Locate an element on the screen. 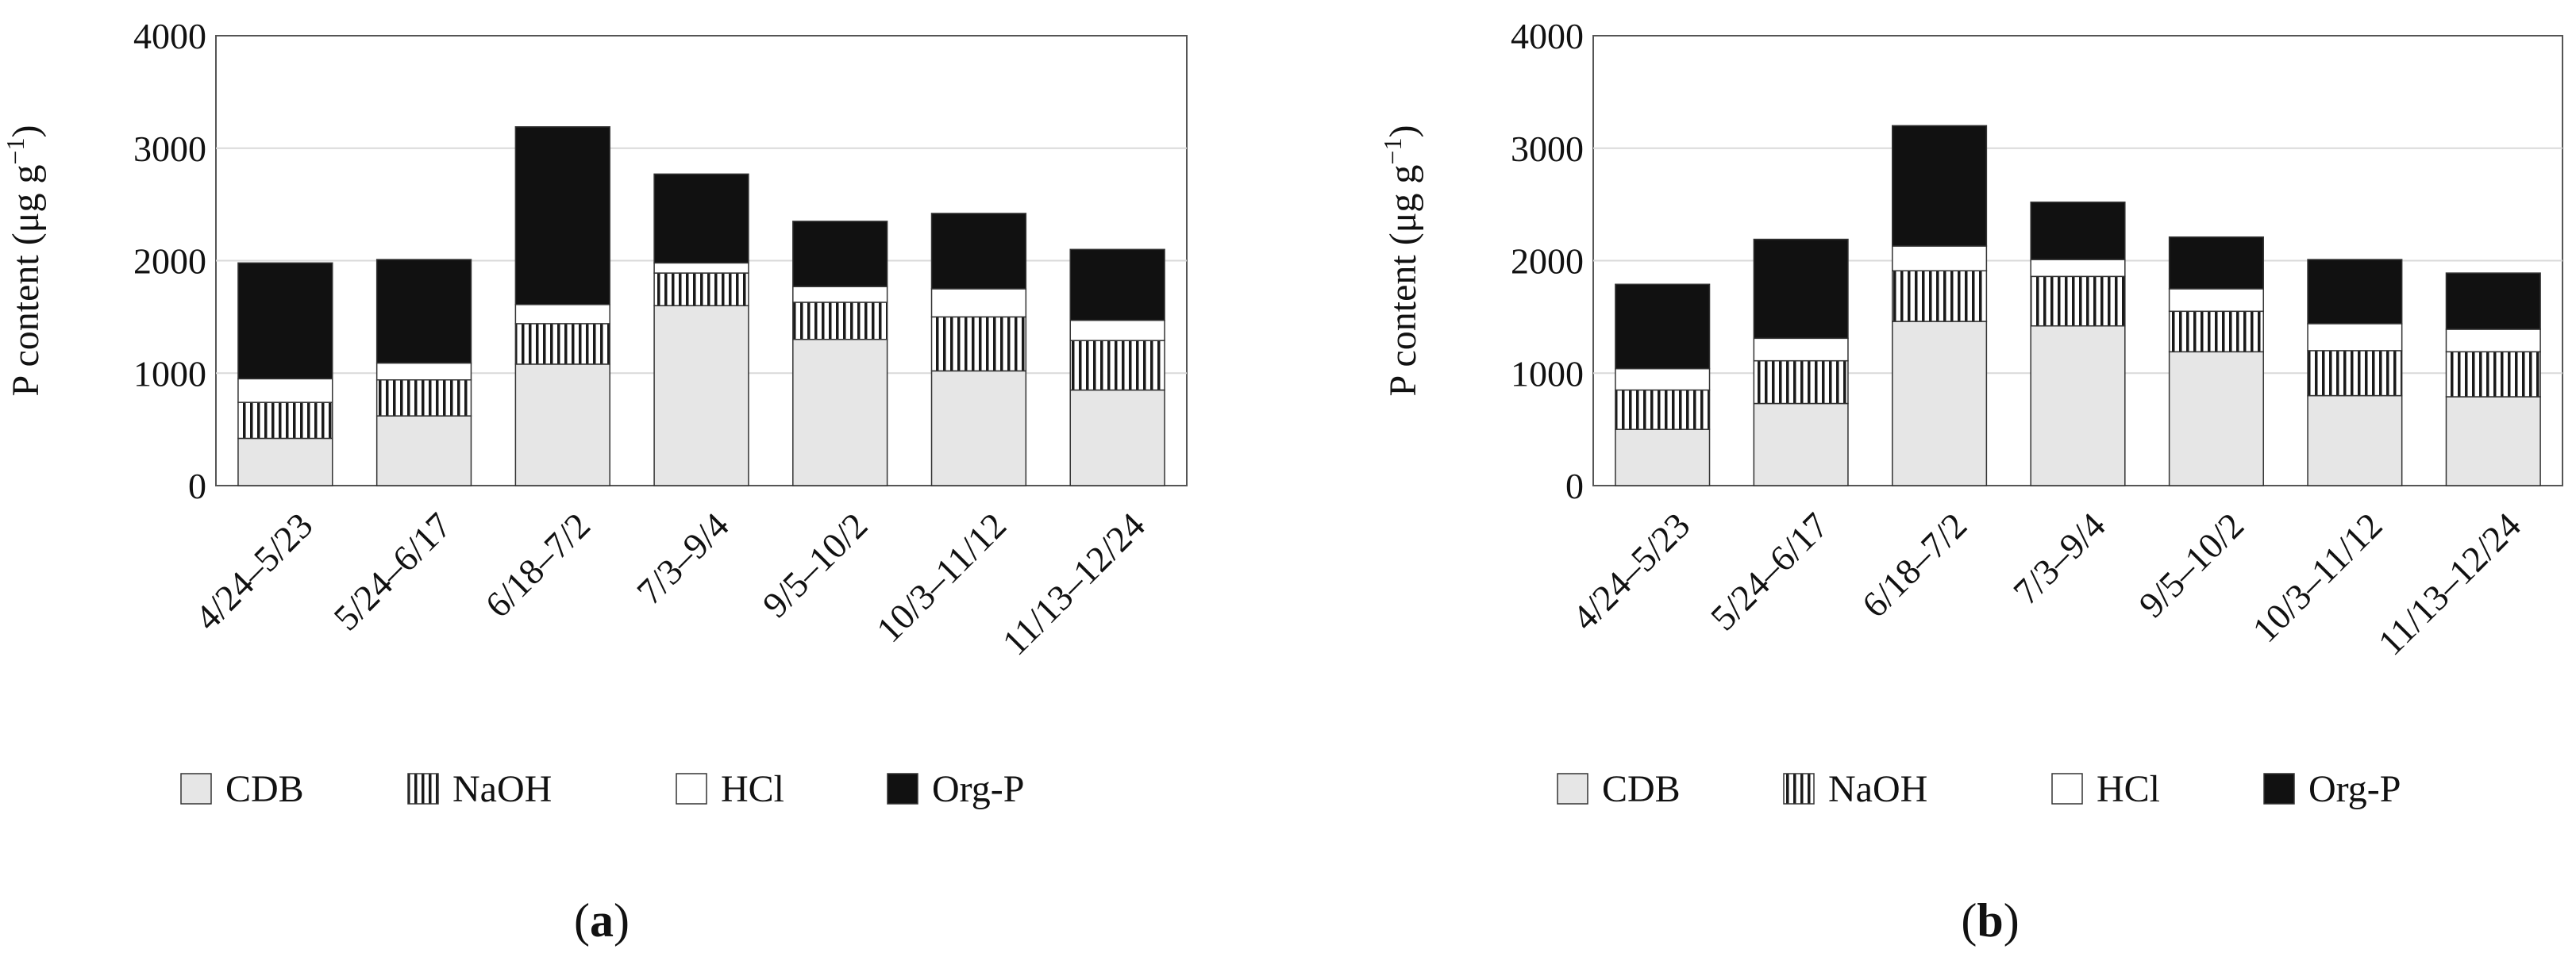 The height and width of the screenshot is (976, 2576). y-tick-label: 0 is located at coordinates (197, 486).